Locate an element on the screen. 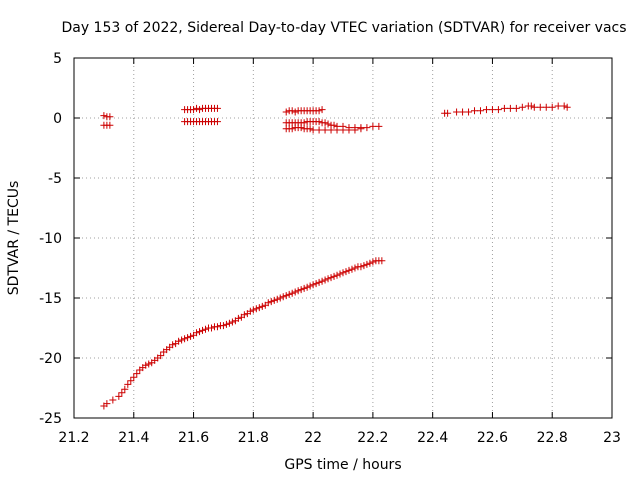 The height and width of the screenshot is (480, 640). y-tick-label: 5 is located at coordinates (57, 59).